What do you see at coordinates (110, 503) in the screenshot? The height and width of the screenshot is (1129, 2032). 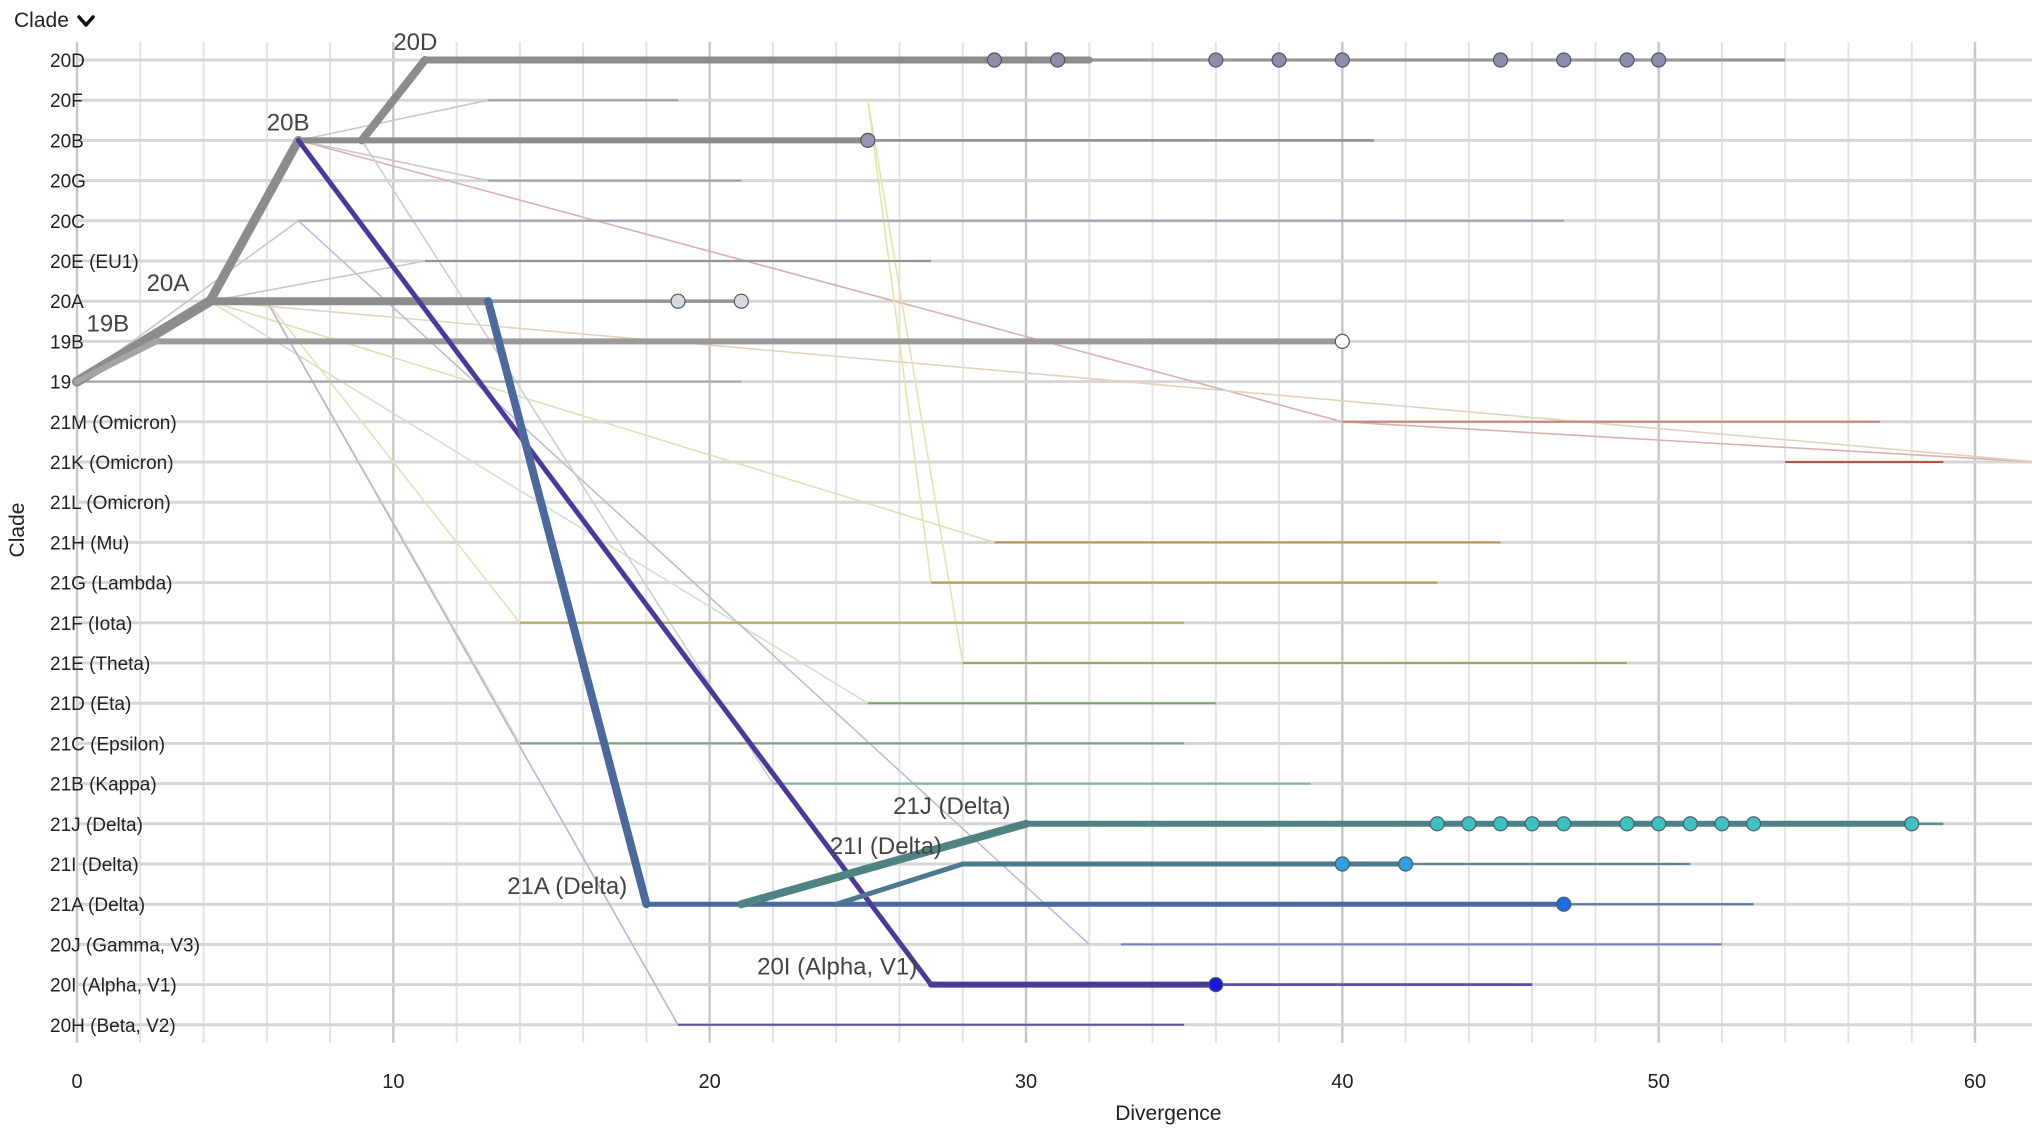 I see `y-tick-label: 21L (Omicron)` at bounding box center [110, 503].